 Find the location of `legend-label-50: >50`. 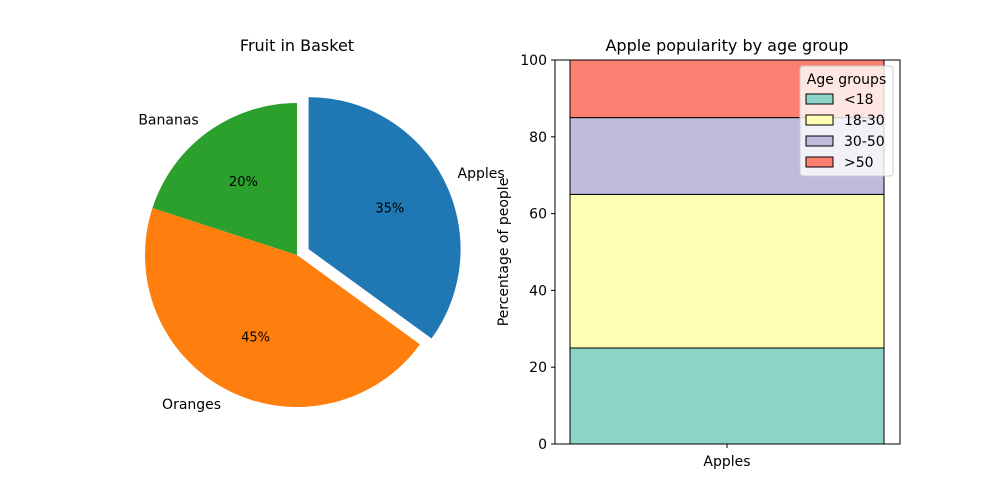

legend-label-50: >50 is located at coordinates (859, 163).